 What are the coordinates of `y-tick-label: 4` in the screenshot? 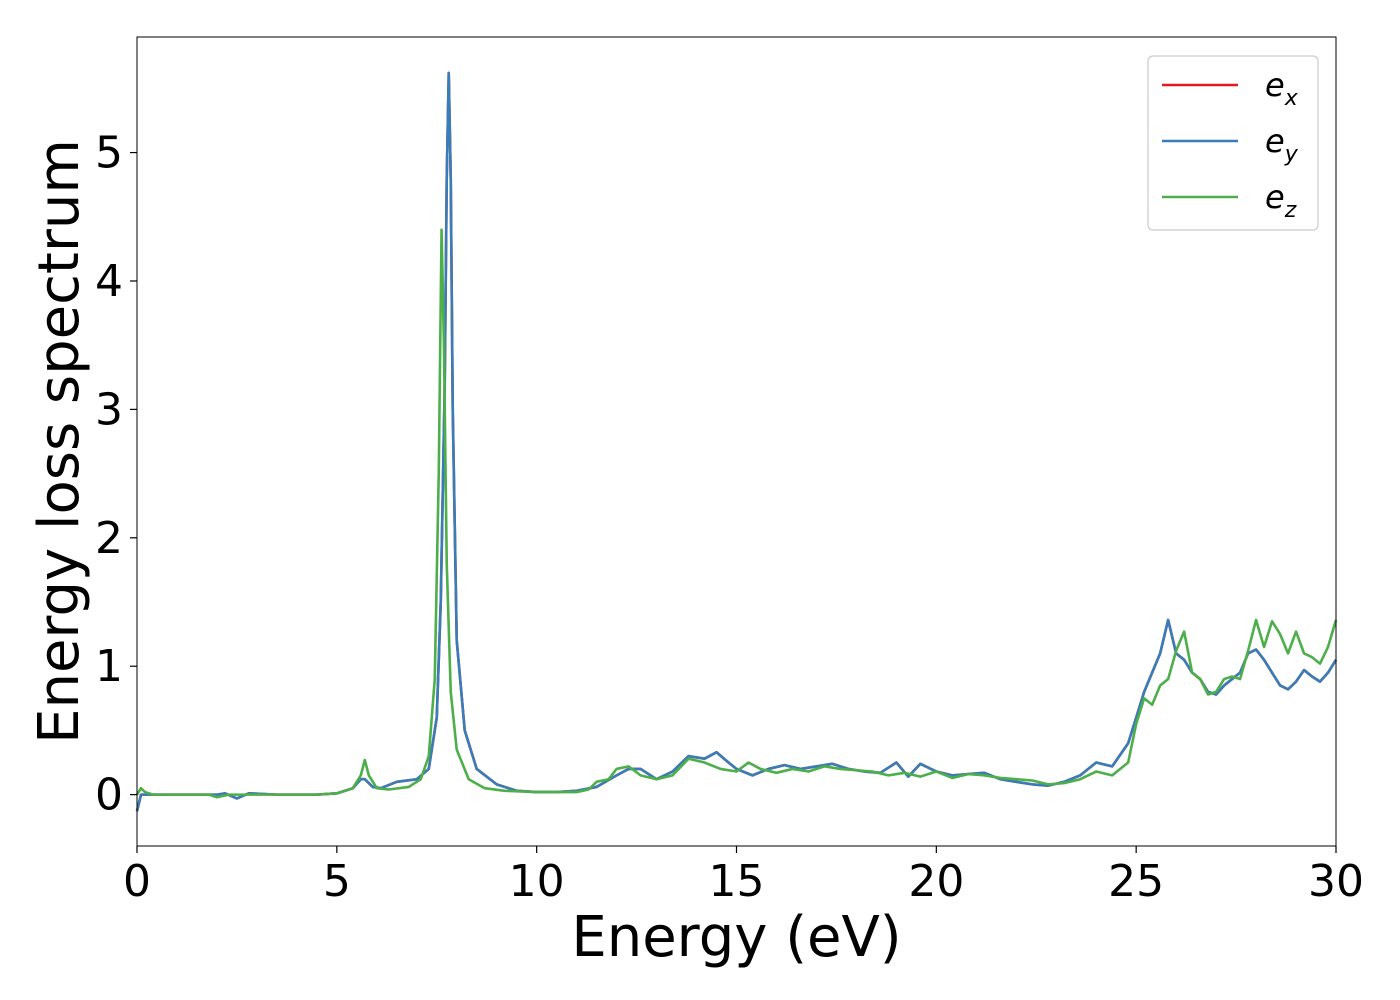 It's located at (109, 281).